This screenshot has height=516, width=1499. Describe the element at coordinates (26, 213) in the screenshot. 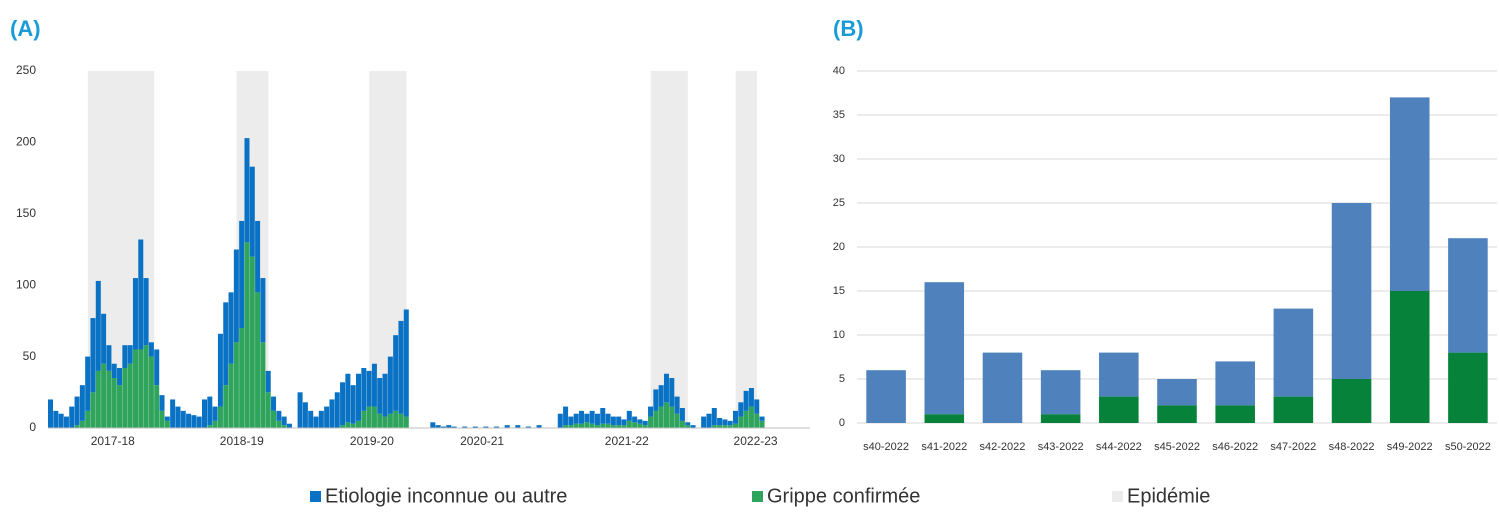

I see `y-tick-label: 150` at that location.